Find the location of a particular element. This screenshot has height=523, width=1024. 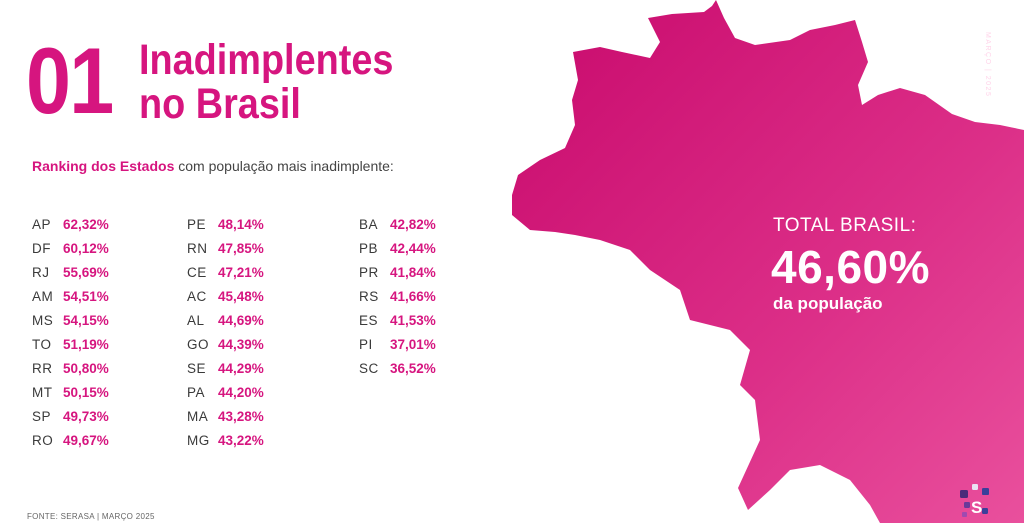

title-line-1: Inadimplentes is located at coordinates (266, 60).